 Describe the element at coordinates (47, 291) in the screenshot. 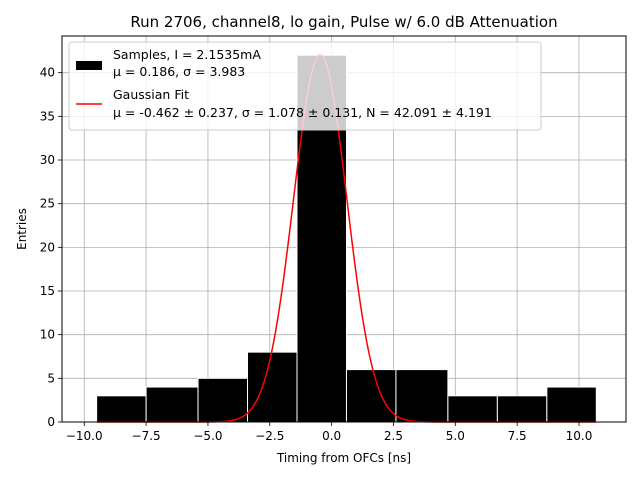

I see `y-tick-label: 15` at that location.